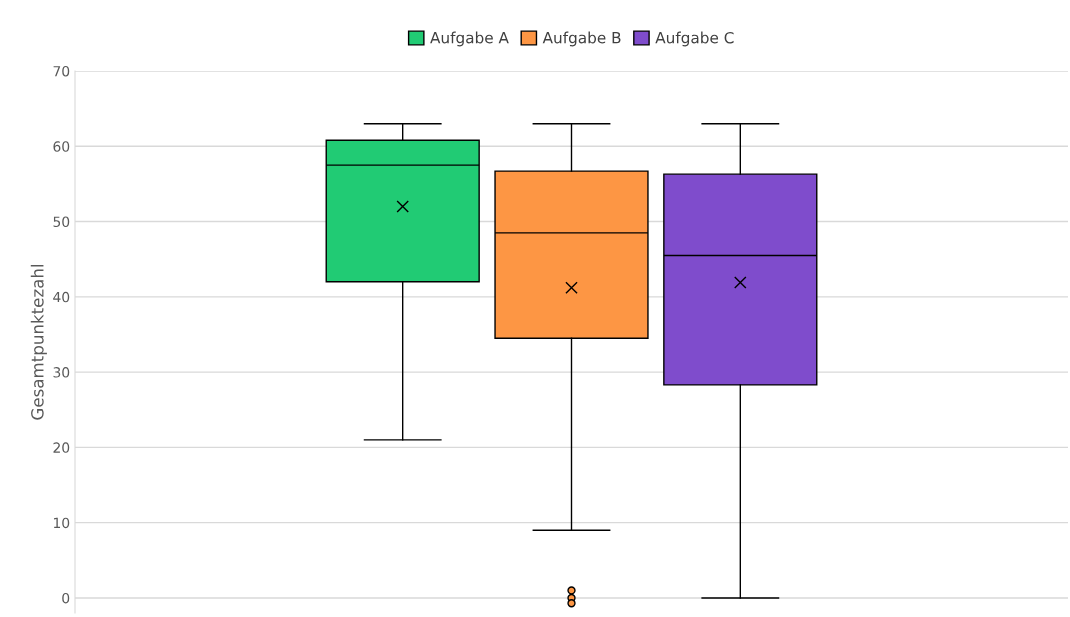 The height and width of the screenshot is (617, 1070). Describe the element at coordinates (61, 297) in the screenshot. I see `y-tick-label: 40` at that location.